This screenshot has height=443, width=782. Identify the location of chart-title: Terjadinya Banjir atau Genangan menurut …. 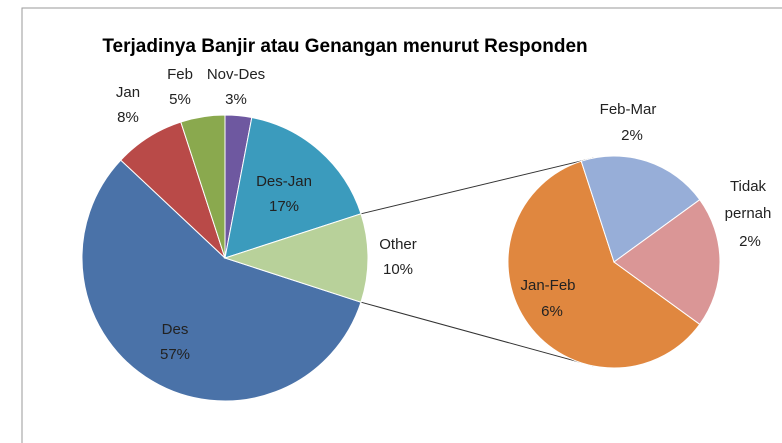
(344, 46).